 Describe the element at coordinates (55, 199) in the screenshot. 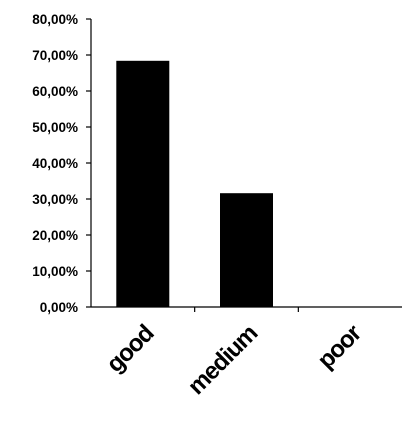

I see `y-tick-label: 30,00%` at that location.